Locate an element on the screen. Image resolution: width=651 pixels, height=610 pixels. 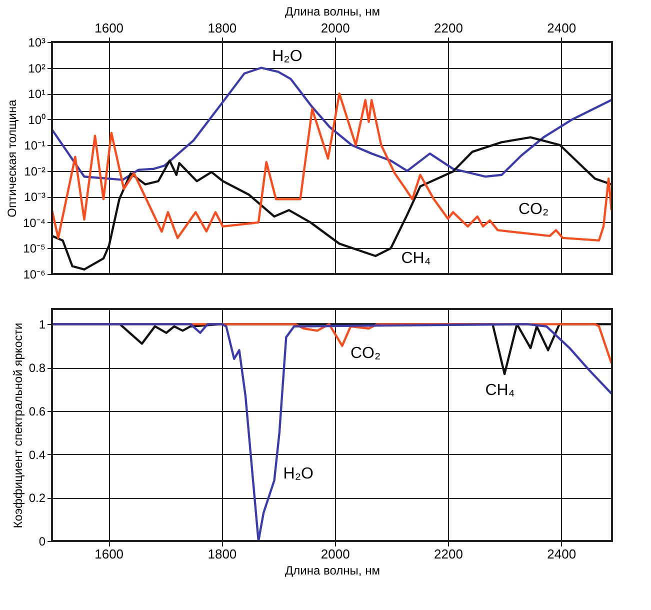
y-tick-label: 0.6 is located at coordinates (37, 411).